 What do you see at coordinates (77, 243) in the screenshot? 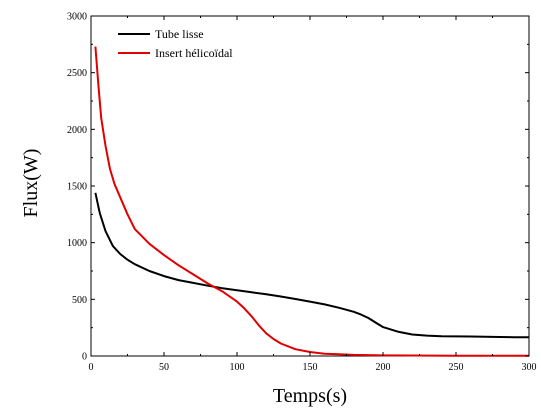
I see `y-tick-label: 1000` at bounding box center [77, 243].